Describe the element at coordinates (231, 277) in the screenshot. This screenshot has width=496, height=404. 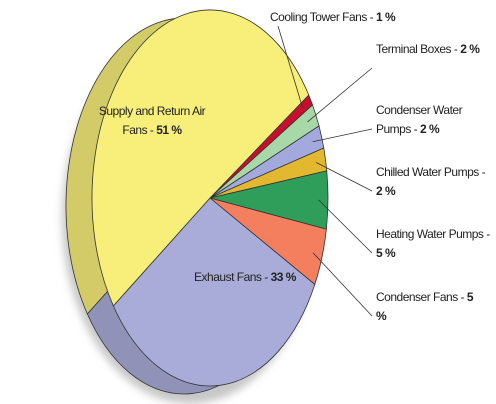
I see `category-label: Exhaust Fans -` at that location.